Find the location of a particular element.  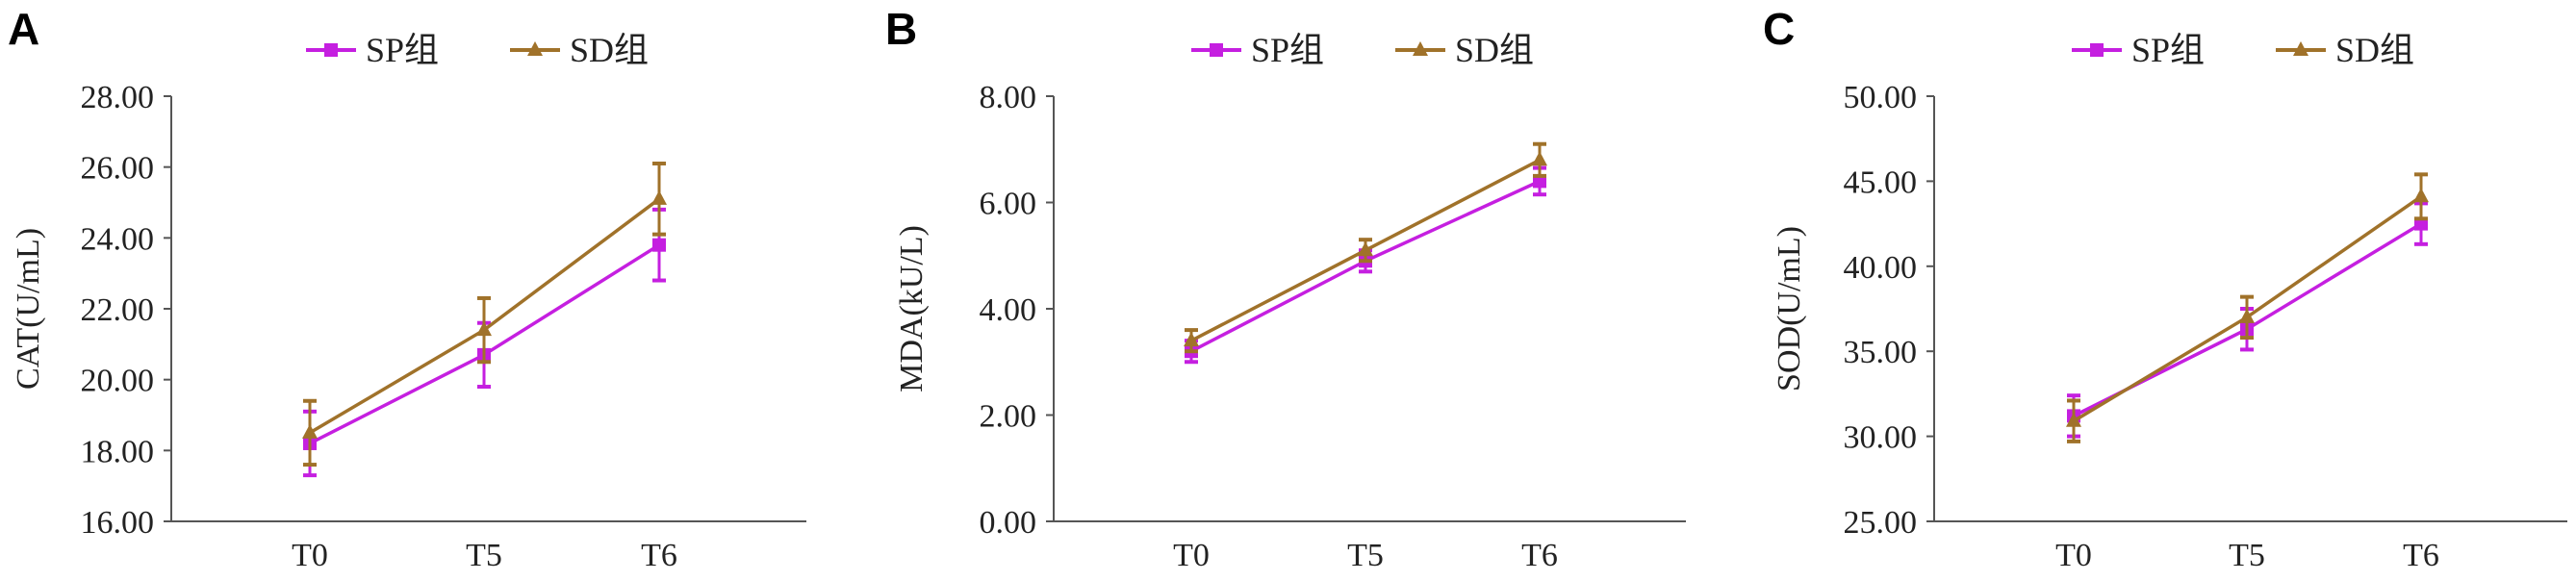

y-tick-label: 8.00 is located at coordinates (1008, 97).